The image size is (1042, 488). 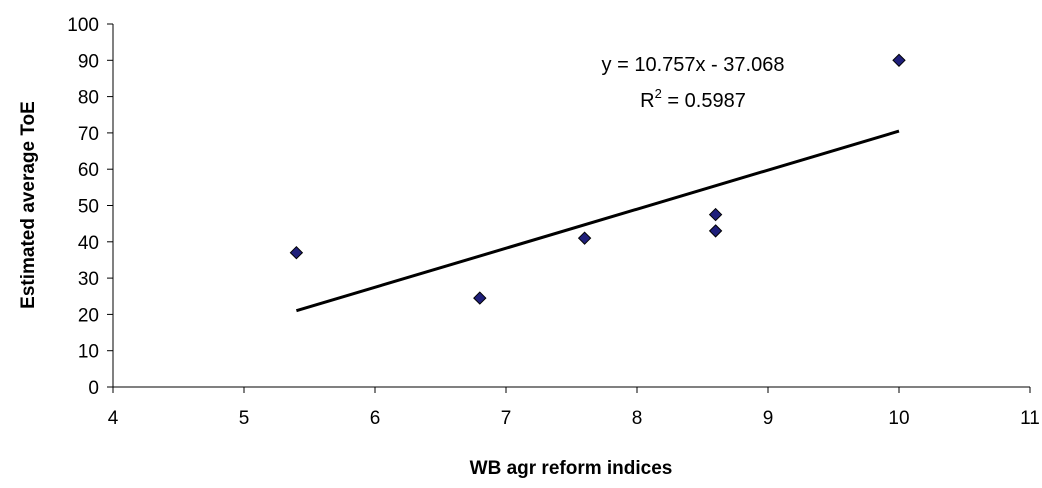 What do you see at coordinates (88, 279) in the screenshot?
I see `y-tick-label: 30` at bounding box center [88, 279].